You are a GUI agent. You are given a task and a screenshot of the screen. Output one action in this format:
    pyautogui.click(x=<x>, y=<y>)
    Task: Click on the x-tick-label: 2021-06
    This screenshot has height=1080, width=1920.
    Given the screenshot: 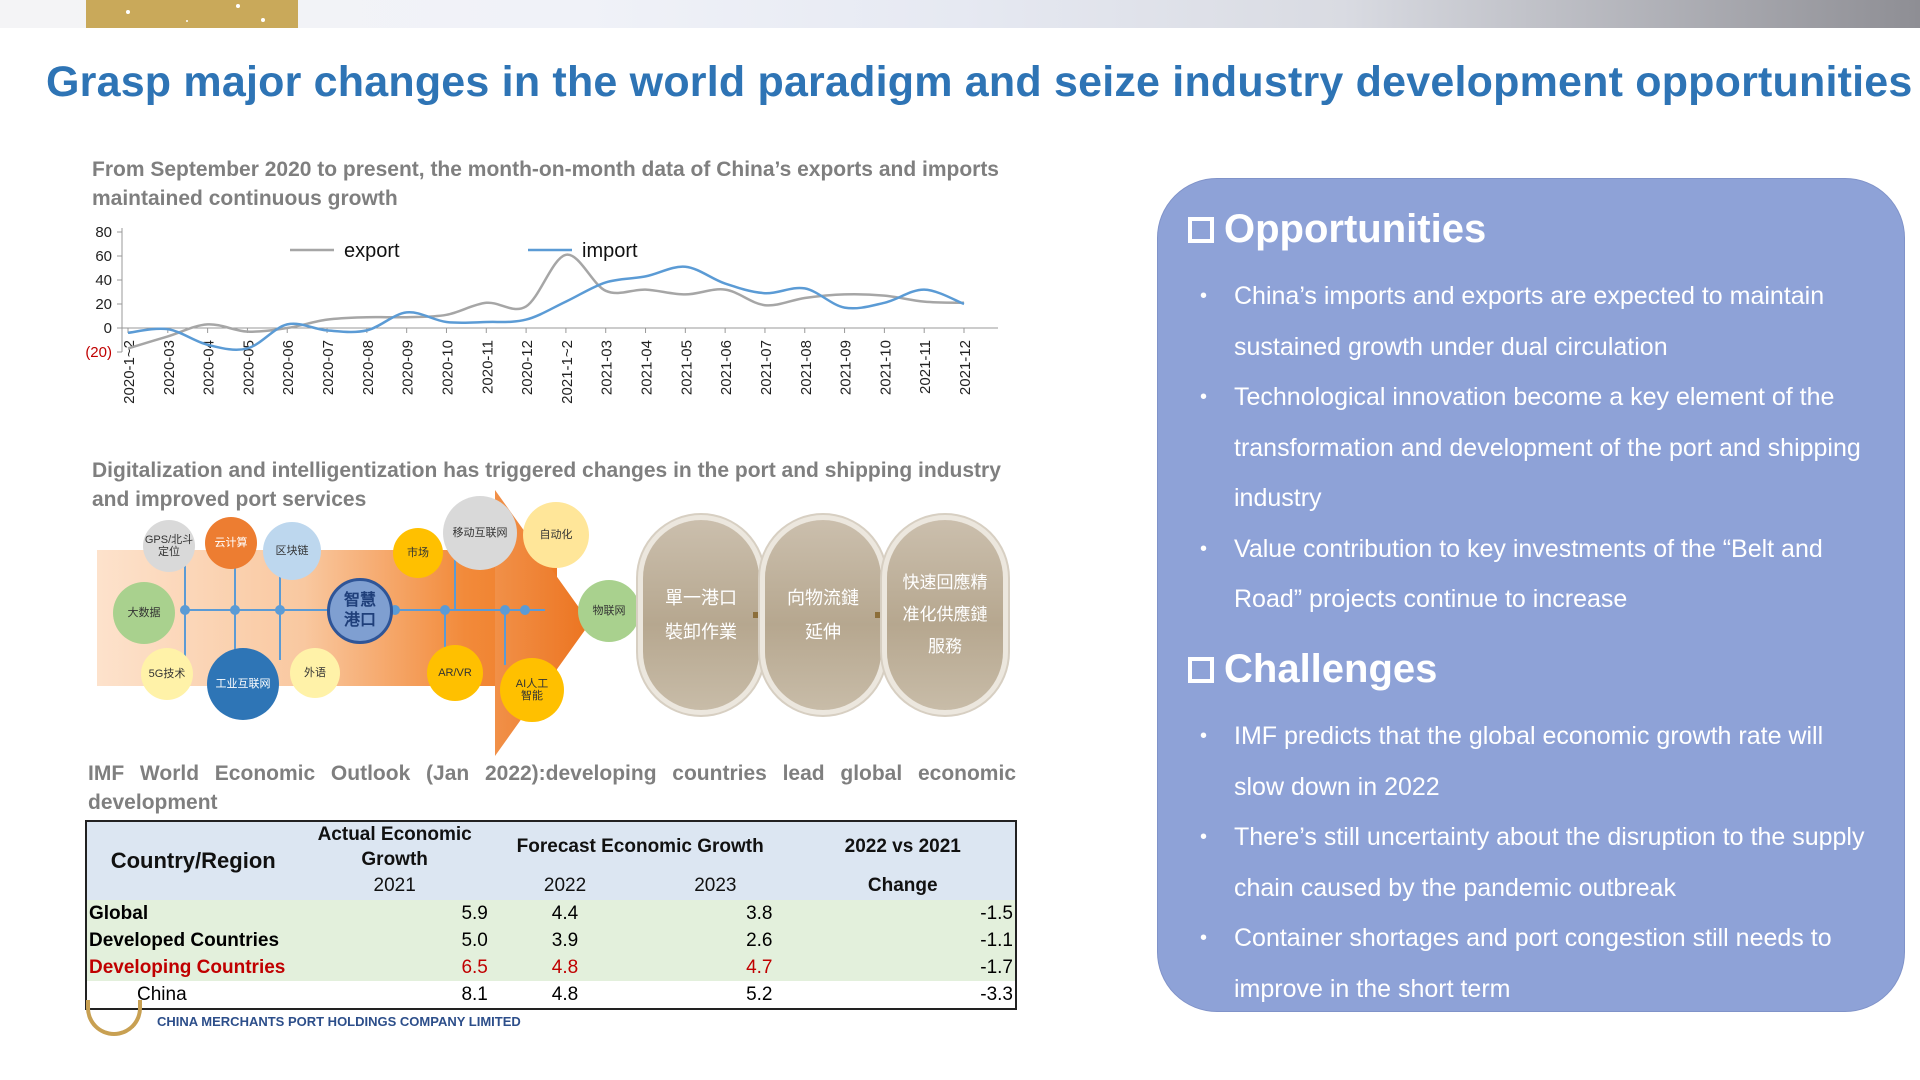 What is the action you would take?
    pyautogui.click(x=726, y=367)
    